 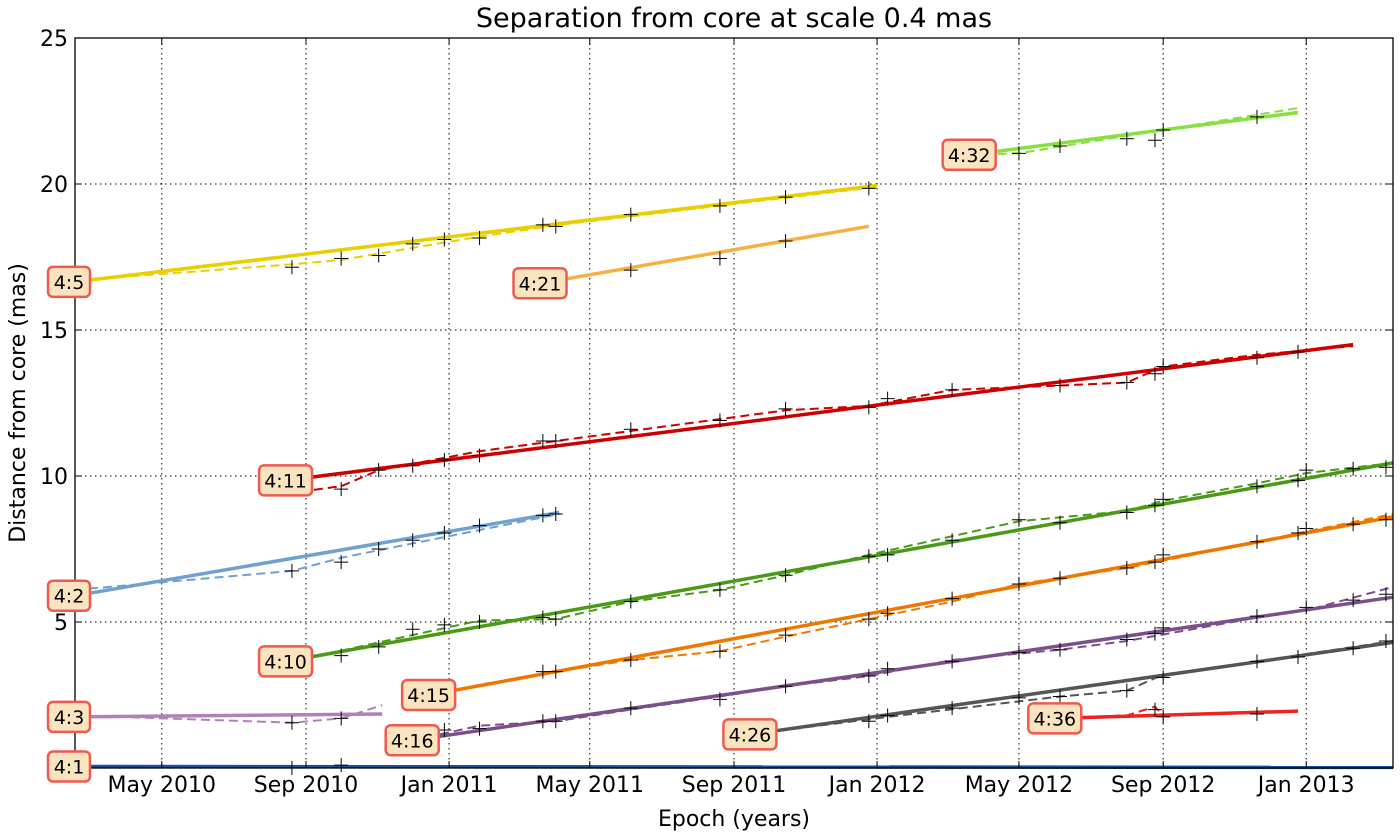 I want to click on series-label-4-2: 4:2, so click(x=69, y=595).